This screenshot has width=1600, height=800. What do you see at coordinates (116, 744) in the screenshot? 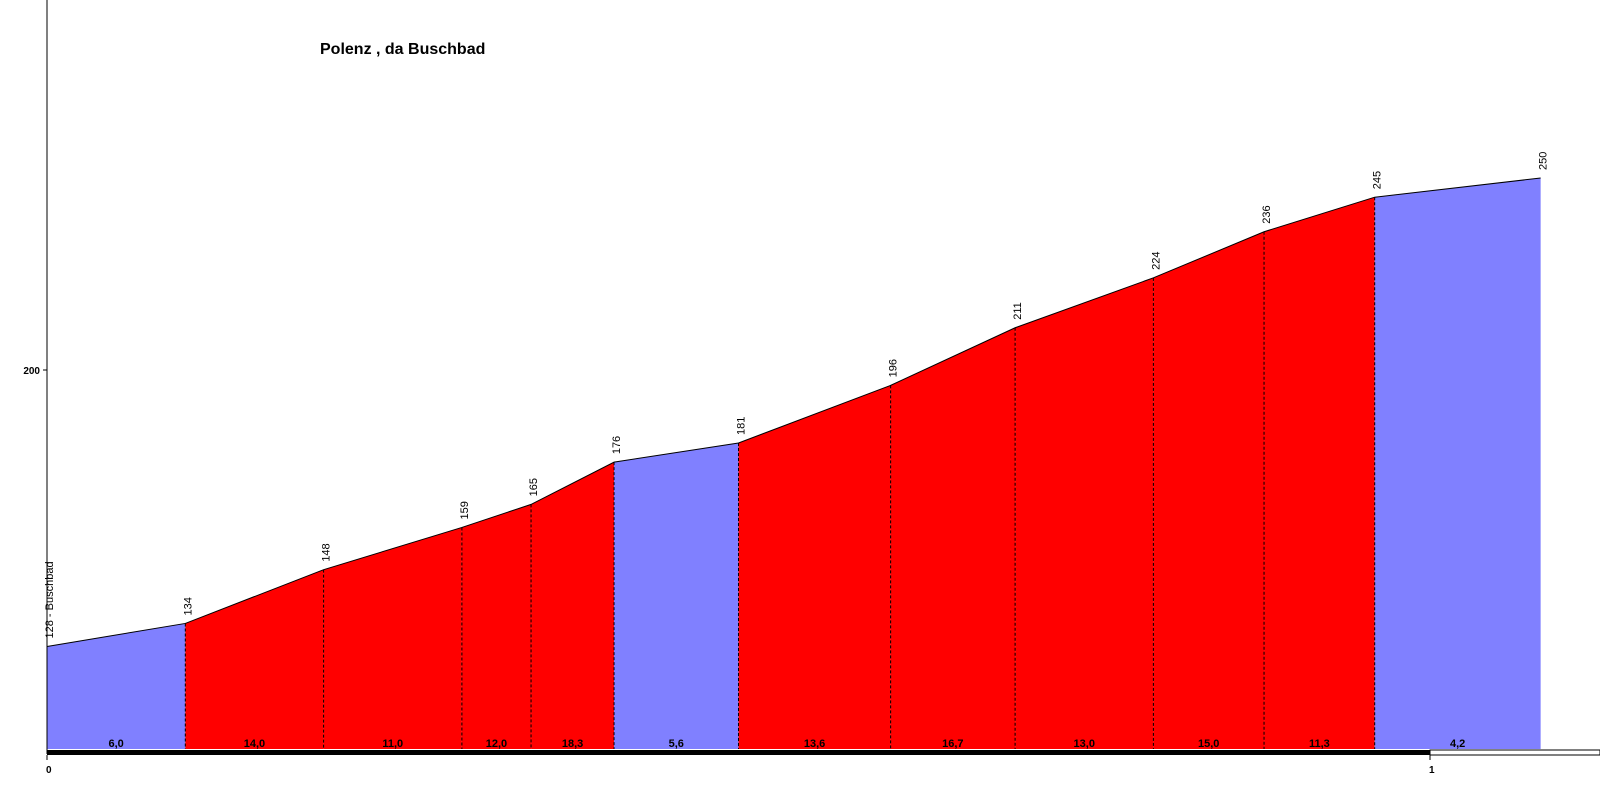
I see `gradient-label: 6,0` at bounding box center [116, 744].